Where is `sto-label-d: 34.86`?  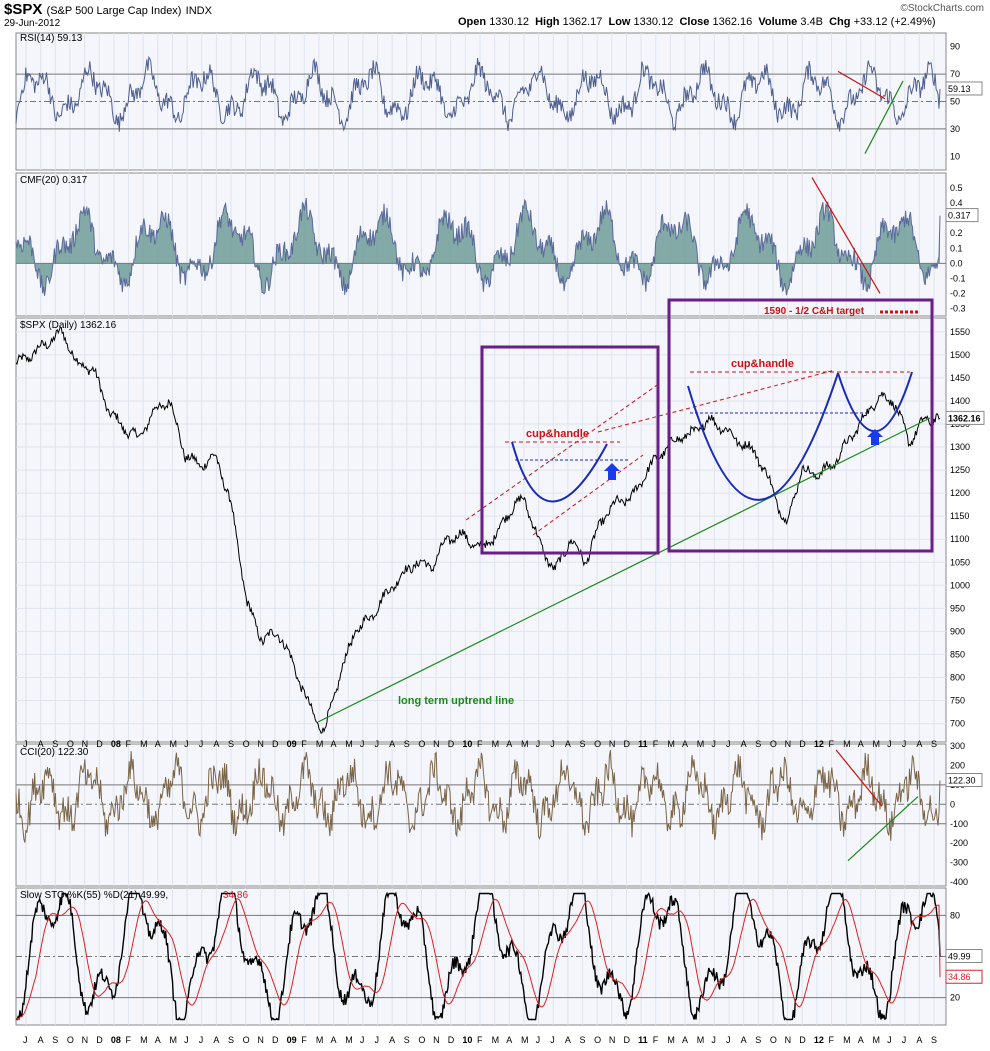 sto-label-d: 34.86 is located at coordinates (235, 895).